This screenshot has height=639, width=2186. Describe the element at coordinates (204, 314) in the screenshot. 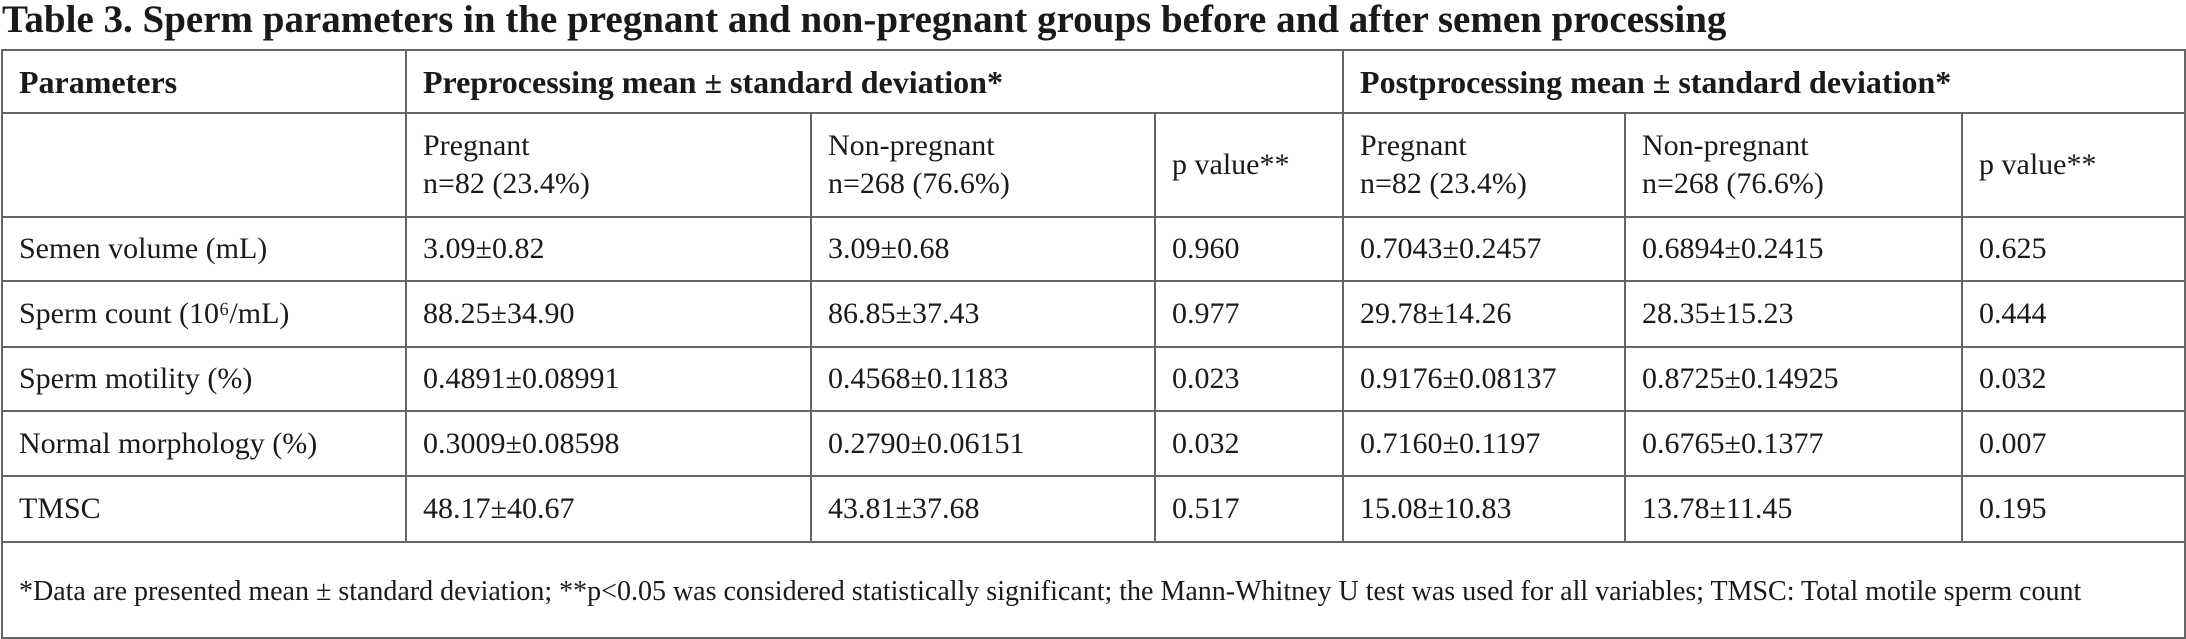

I see `row-label: Sperm count (10⁶/mL)` at that location.